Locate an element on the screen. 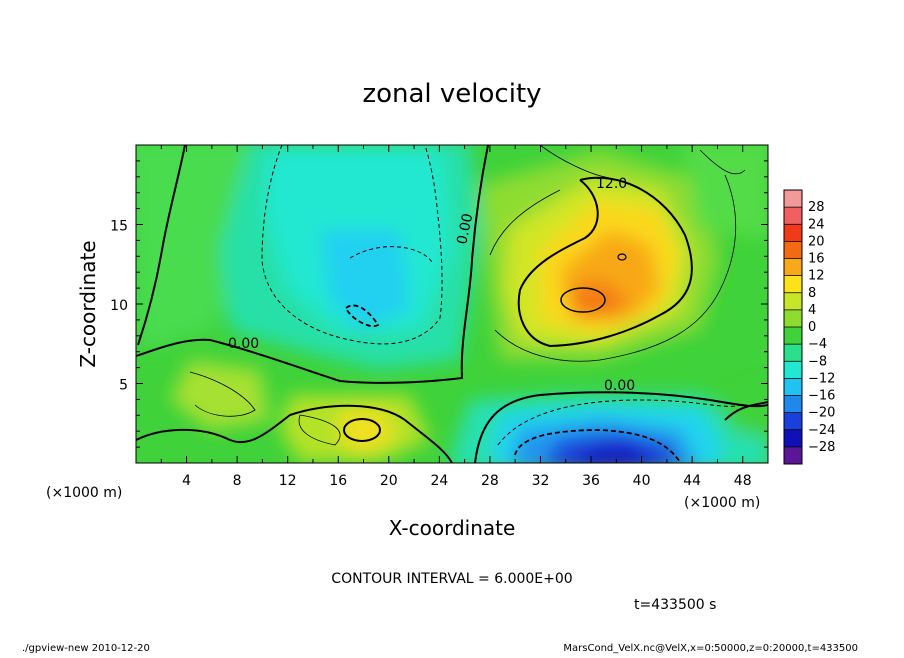  colorbar: 28 24 20 16 12 8 4 0 −4 −8 −12 −16 −20 −24 −28 is located at coordinates (809, 327).